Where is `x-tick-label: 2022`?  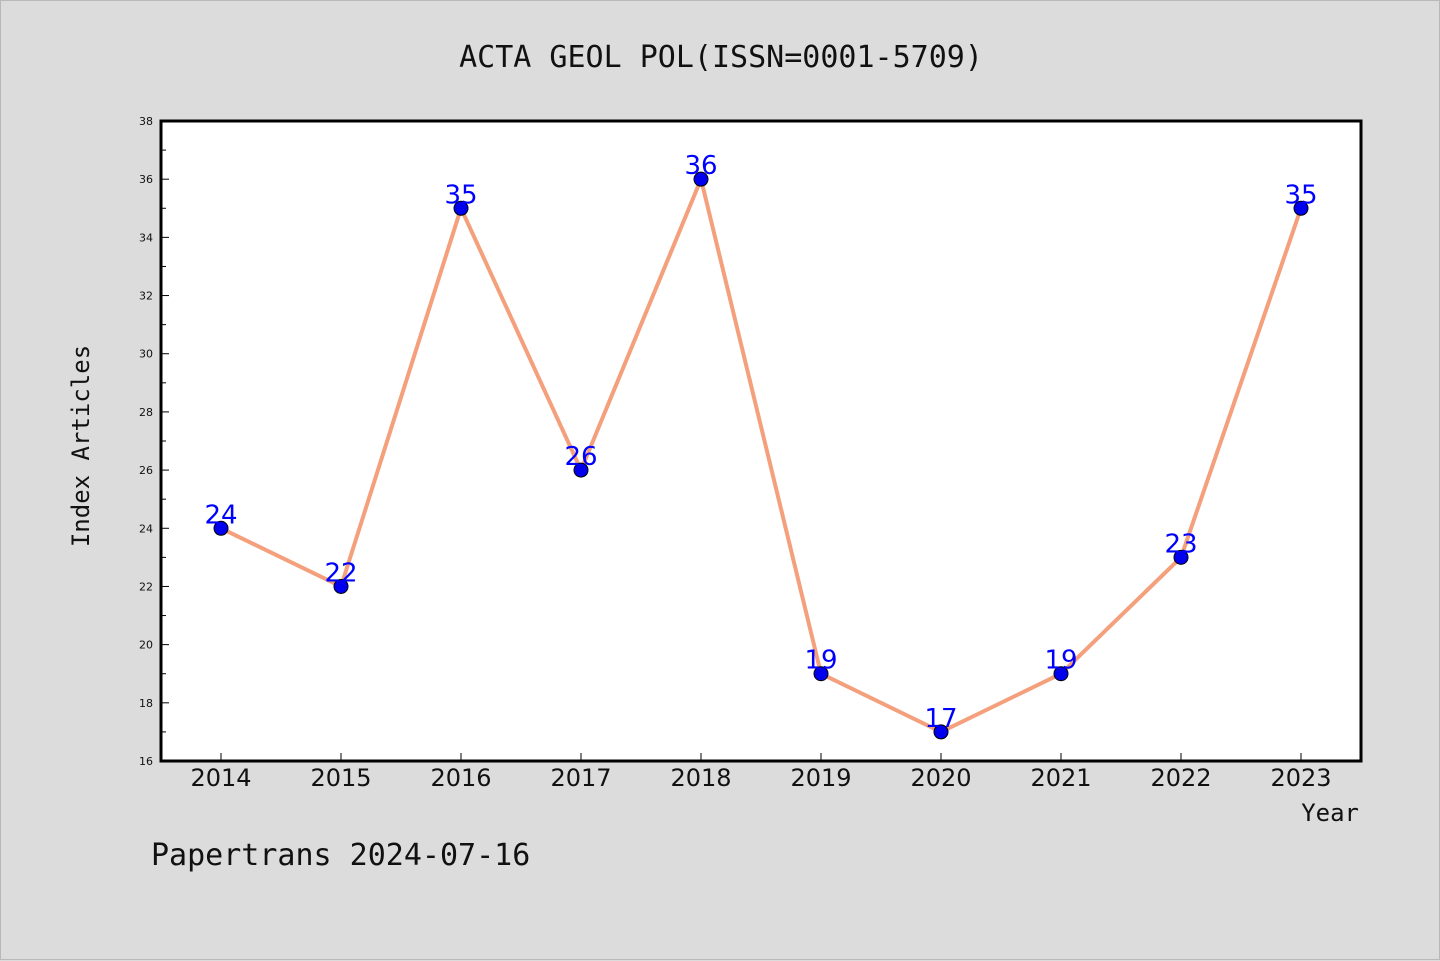
x-tick-label: 2022 is located at coordinates (1180, 778).